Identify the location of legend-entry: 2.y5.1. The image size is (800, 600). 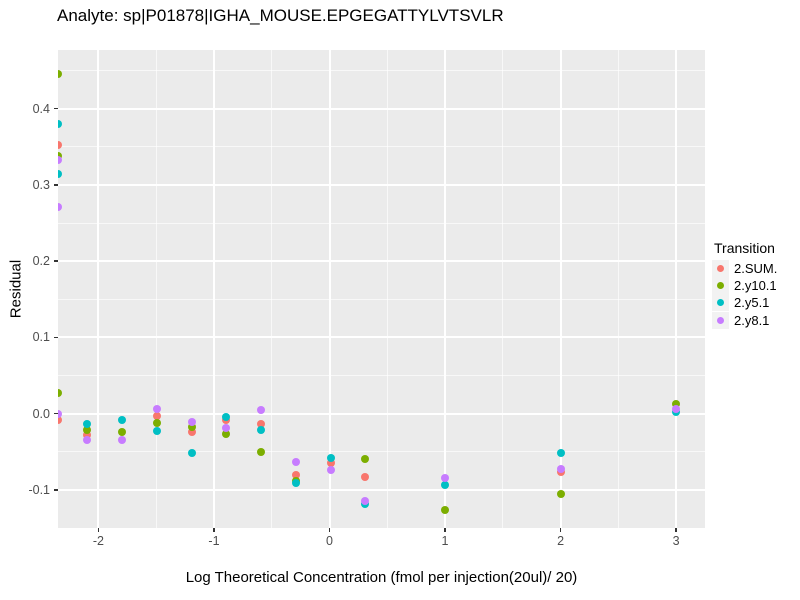
(744, 303).